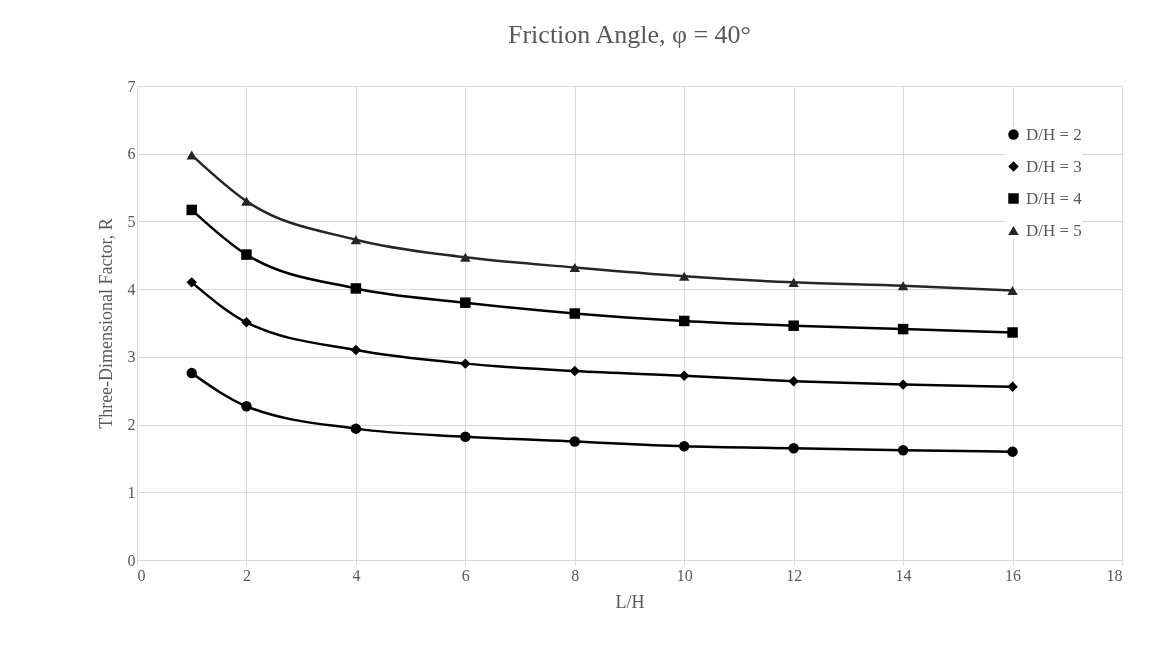 Image resolution: width=1172 pixels, height=653 pixels. Describe the element at coordinates (629, 34) in the screenshot. I see `chart-title: Friction Angle, φ = 40°` at that location.